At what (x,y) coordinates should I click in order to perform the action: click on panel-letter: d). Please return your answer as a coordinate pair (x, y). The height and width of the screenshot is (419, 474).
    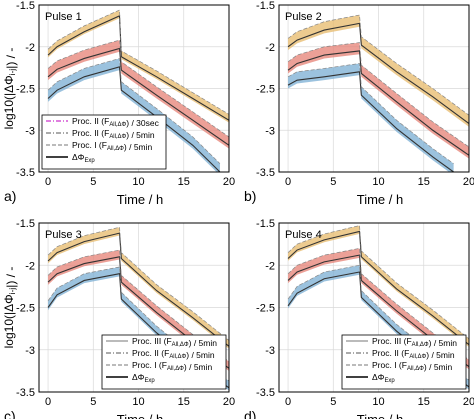
    Looking at the image, I should click on (250, 413).